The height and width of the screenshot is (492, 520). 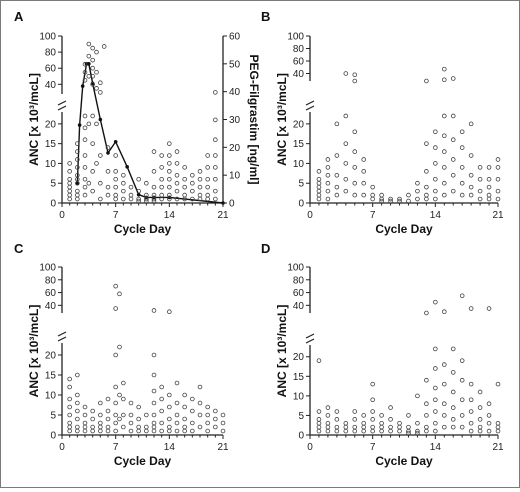 What do you see at coordinates (53, 416) in the screenshot?
I see `y-tick-label: 5` at bounding box center [53, 416].